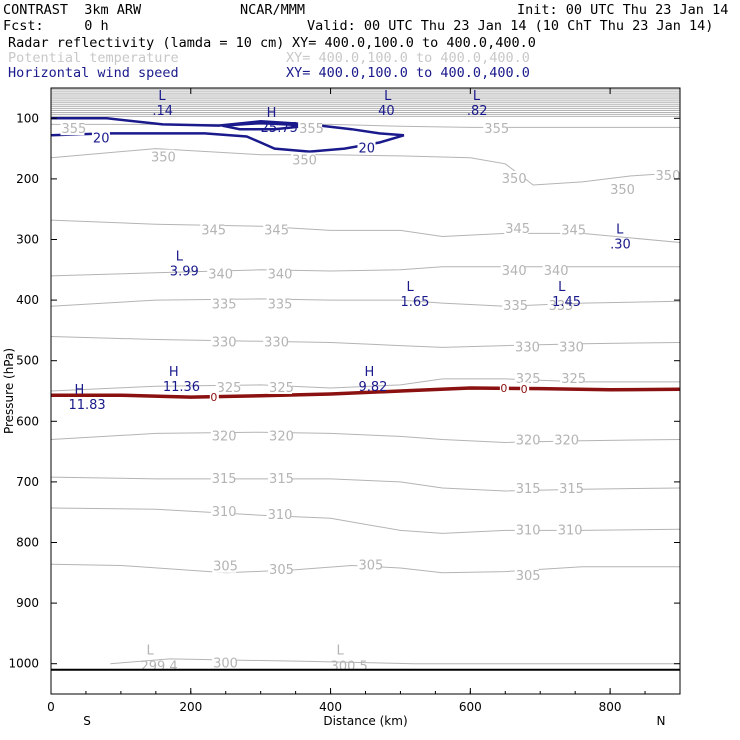 This screenshot has height=740, width=740. I want to click on forecast-hour: Fcst: 0 h, so click(56, 26).